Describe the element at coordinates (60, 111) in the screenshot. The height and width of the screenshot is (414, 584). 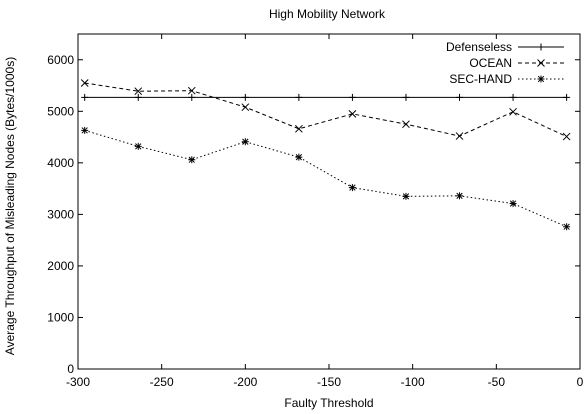
I see `y-tick-label: 5000` at that location.